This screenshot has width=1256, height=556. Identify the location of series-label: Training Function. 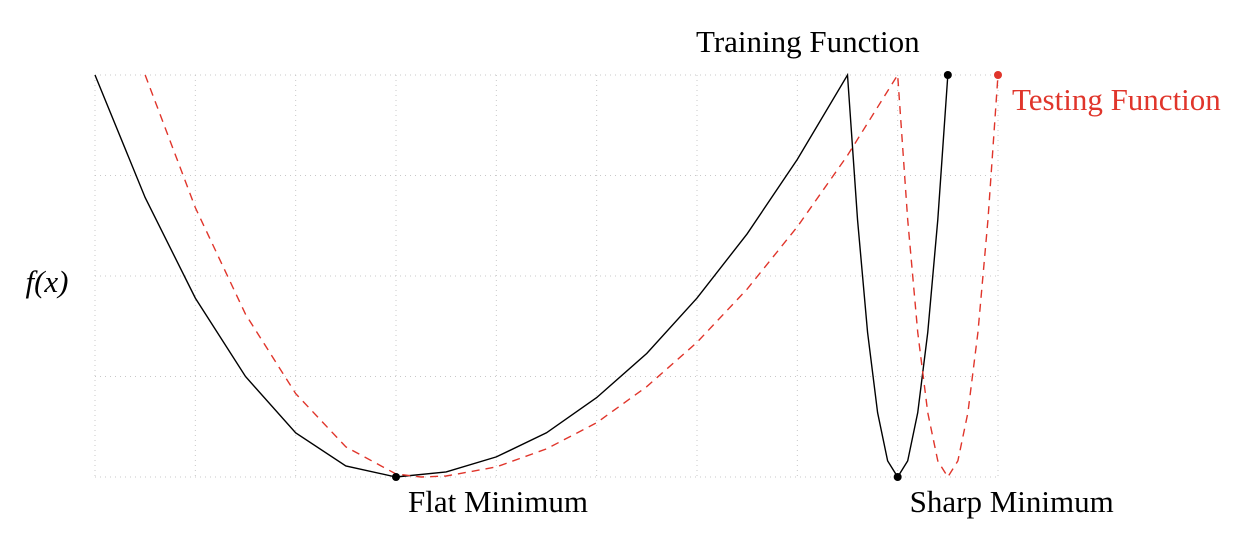
(808, 41).